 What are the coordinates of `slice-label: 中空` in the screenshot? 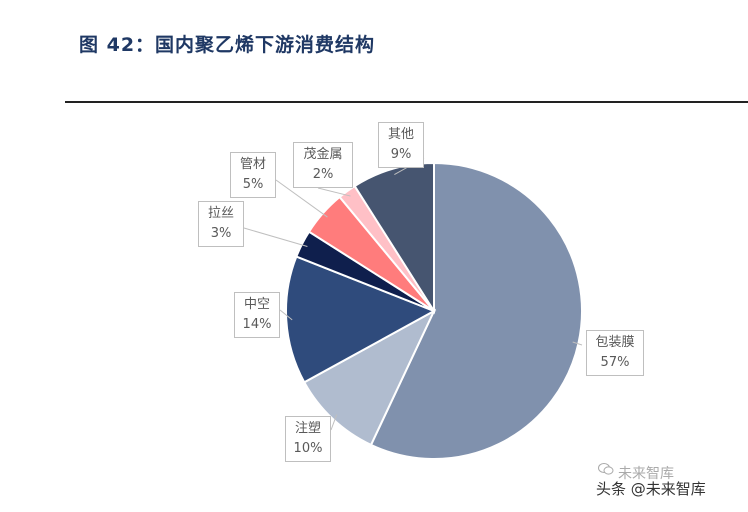 It's located at (256, 304).